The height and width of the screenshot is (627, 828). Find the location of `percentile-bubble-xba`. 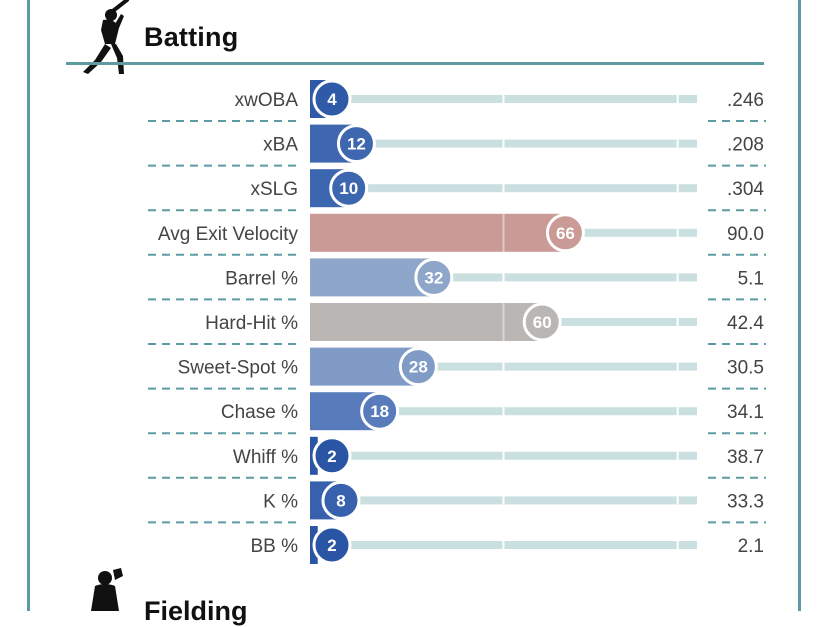

percentile-bubble-xba is located at coordinates (356, 144).